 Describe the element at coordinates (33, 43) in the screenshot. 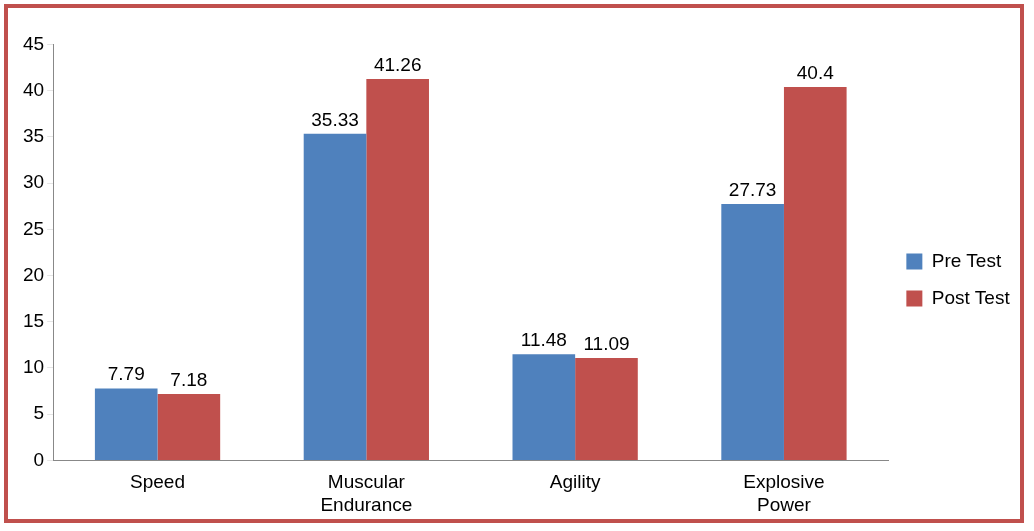

I see `y-tick-label: 45` at that location.